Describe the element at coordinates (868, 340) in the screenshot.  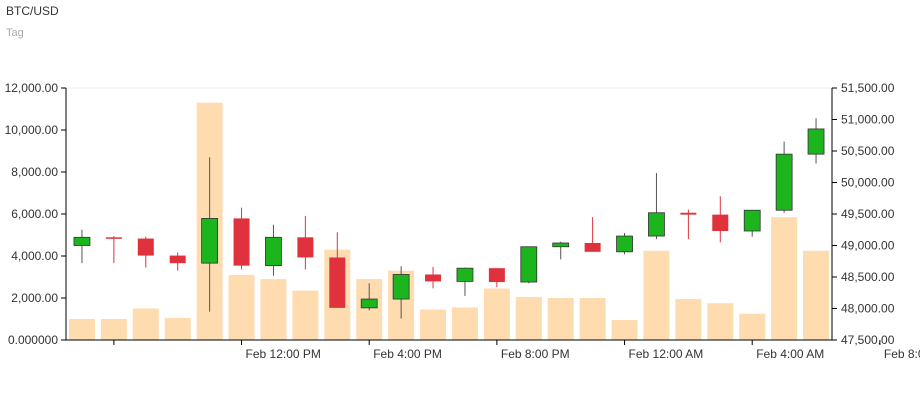
I see `right-tick-label: 47,500.00` at that location.